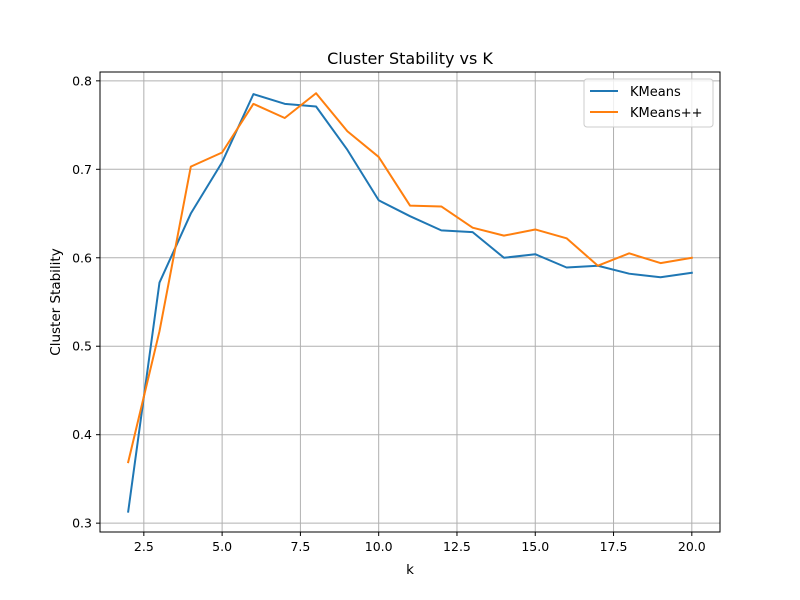 The height and width of the screenshot is (600, 800). Describe the element at coordinates (692, 546) in the screenshot. I see `x-tick-label: 20.0` at that location.